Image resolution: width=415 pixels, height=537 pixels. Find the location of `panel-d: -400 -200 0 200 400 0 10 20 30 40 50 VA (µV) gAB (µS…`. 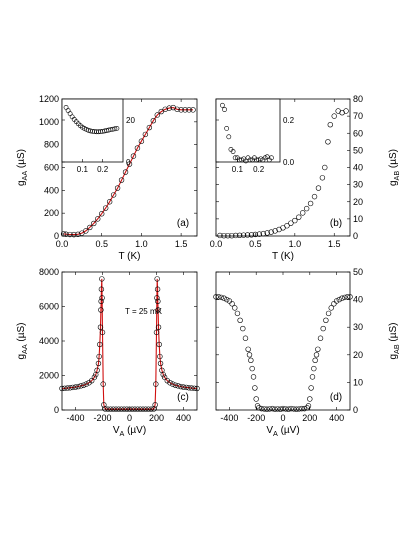

panel-d: -400 -200 0 200 400 0 10 20 30 40 50 VA (µV) gAB (µS… is located at coordinates (307, 352).